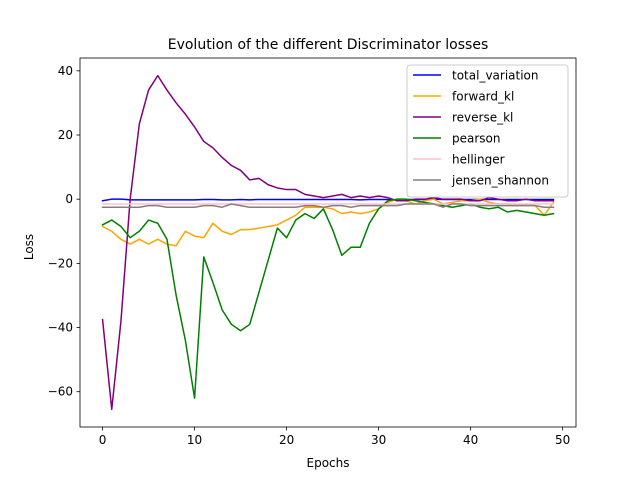 This screenshot has height=480, width=640. Describe the element at coordinates (194, 440) in the screenshot. I see `x-tick-label: 10` at that location.